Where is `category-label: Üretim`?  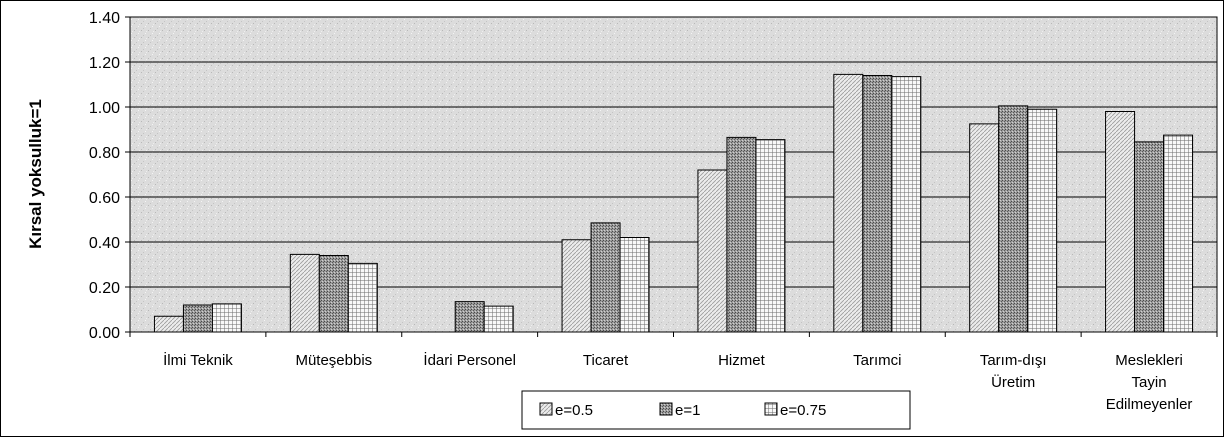 category-label: Üretim is located at coordinates (1013, 382).